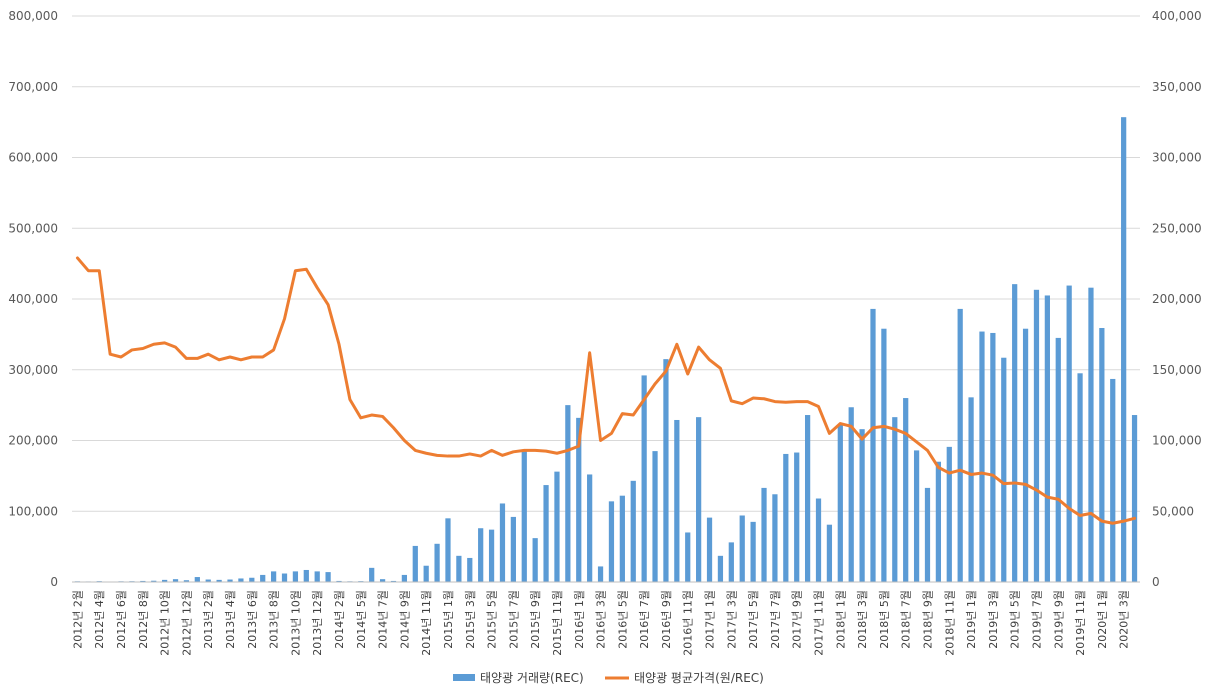 This screenshot has width=1210, height=698. Describe the element at coordinates (622, 619) in the screenshot. I see `x-tick-label: 2016년 5월` at that location.